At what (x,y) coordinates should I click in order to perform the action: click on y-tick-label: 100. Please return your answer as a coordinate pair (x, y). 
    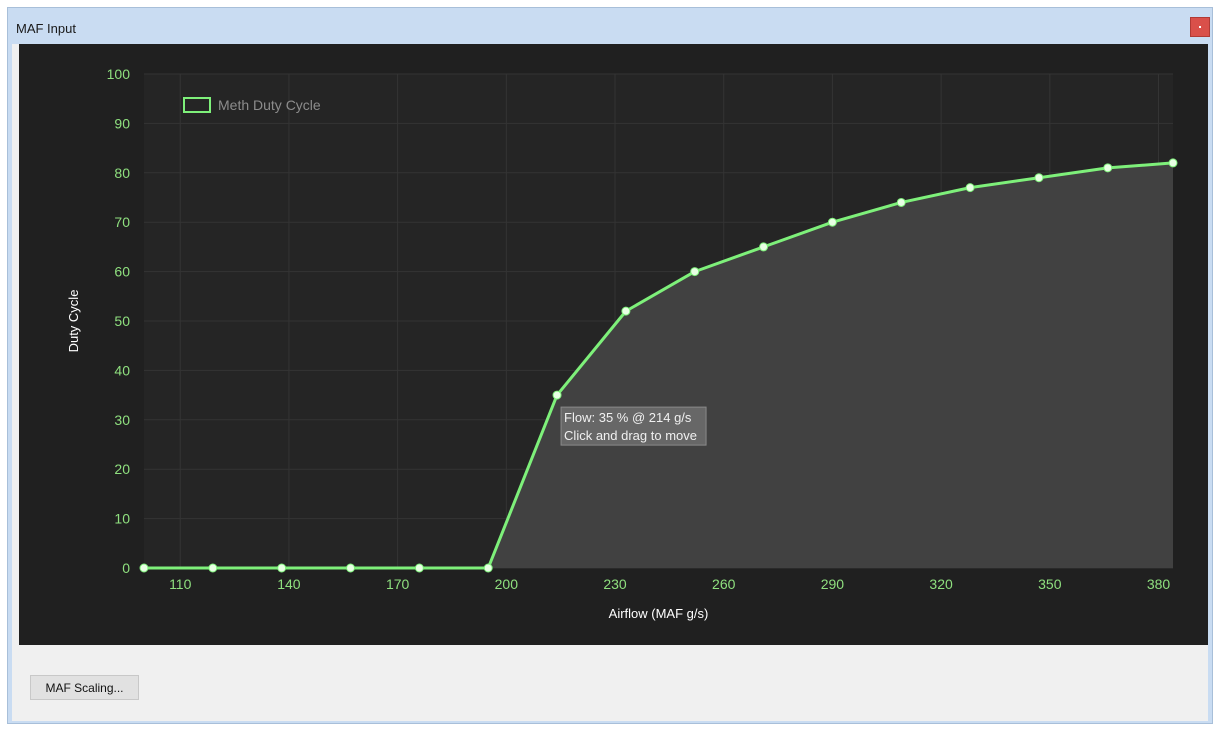
    Looking at the image, I should click on (119, 74).